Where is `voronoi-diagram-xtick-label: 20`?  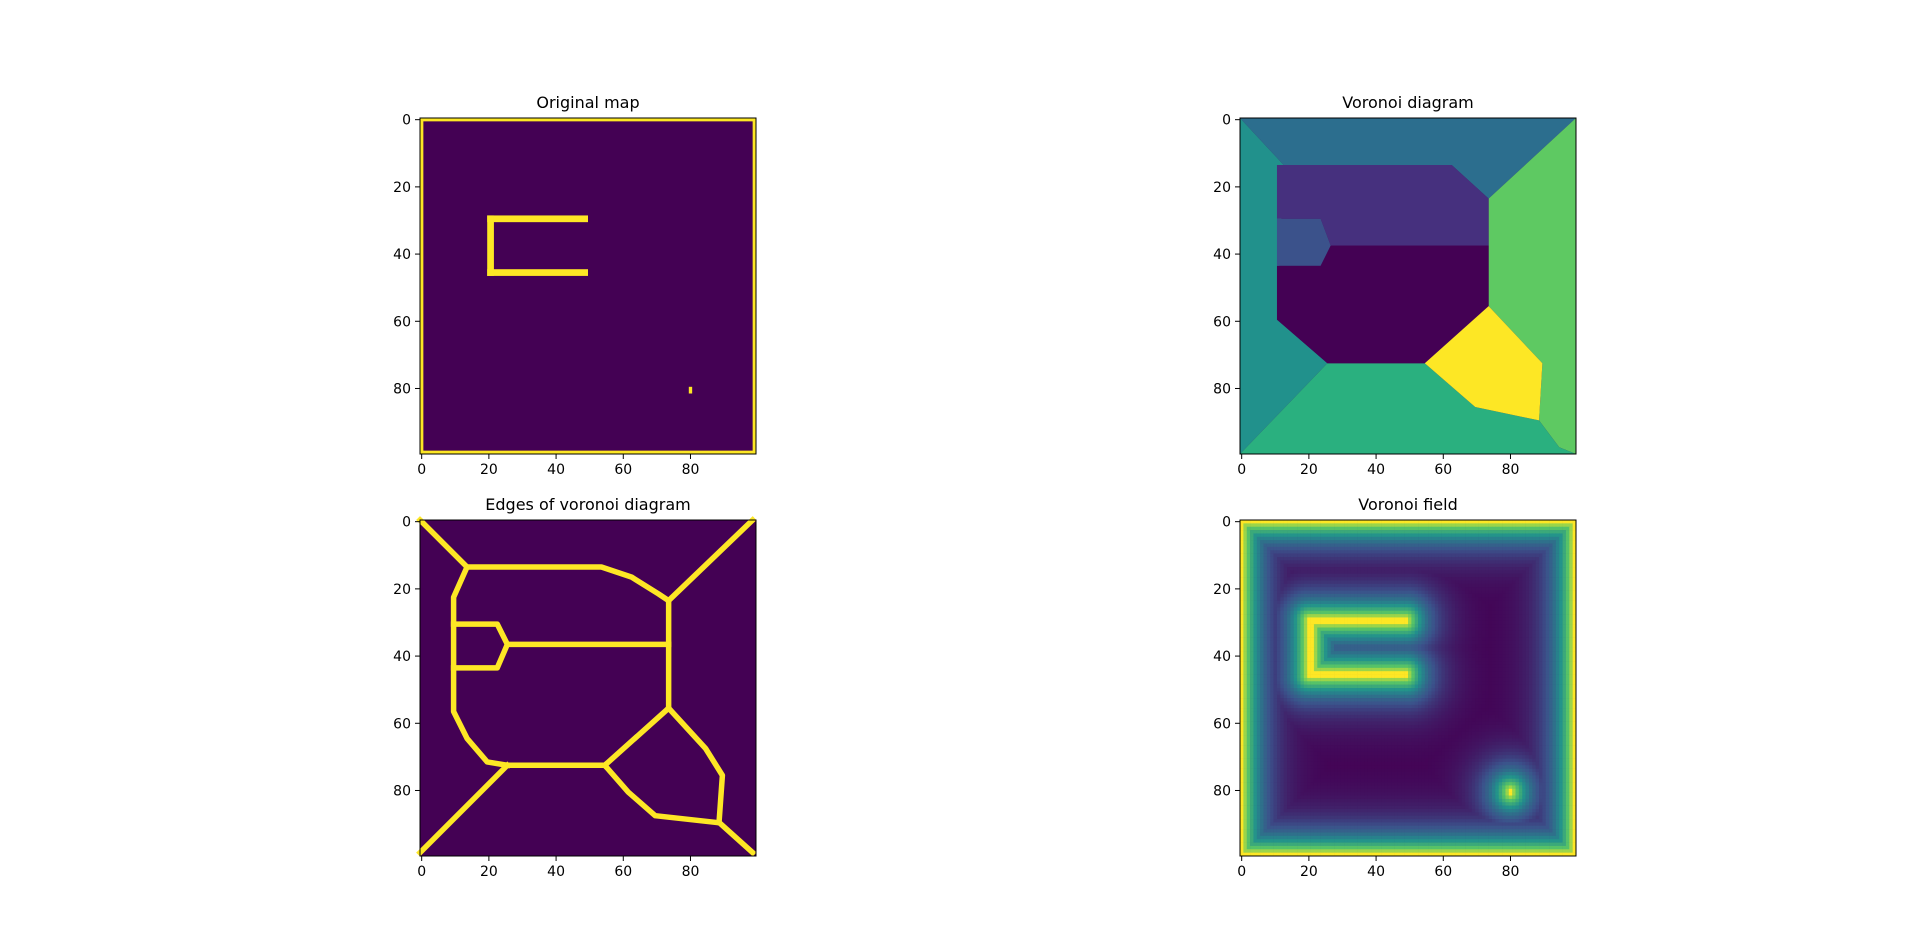
voronoi-diagram-xtick-label: 20 is located at coordinates (1309, 470).